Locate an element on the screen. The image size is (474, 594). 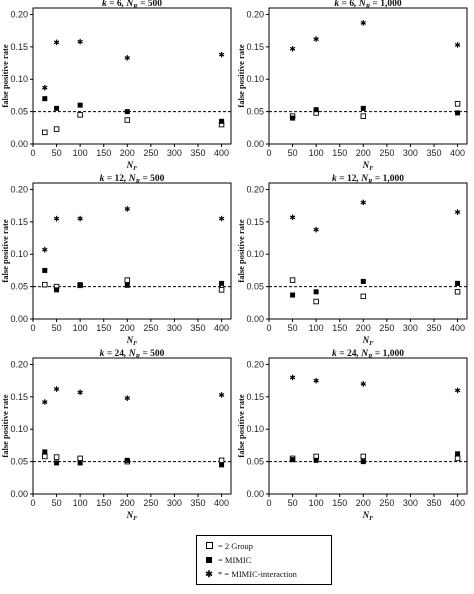
x-tick-label: 100 is located at coordinates (80, 153).